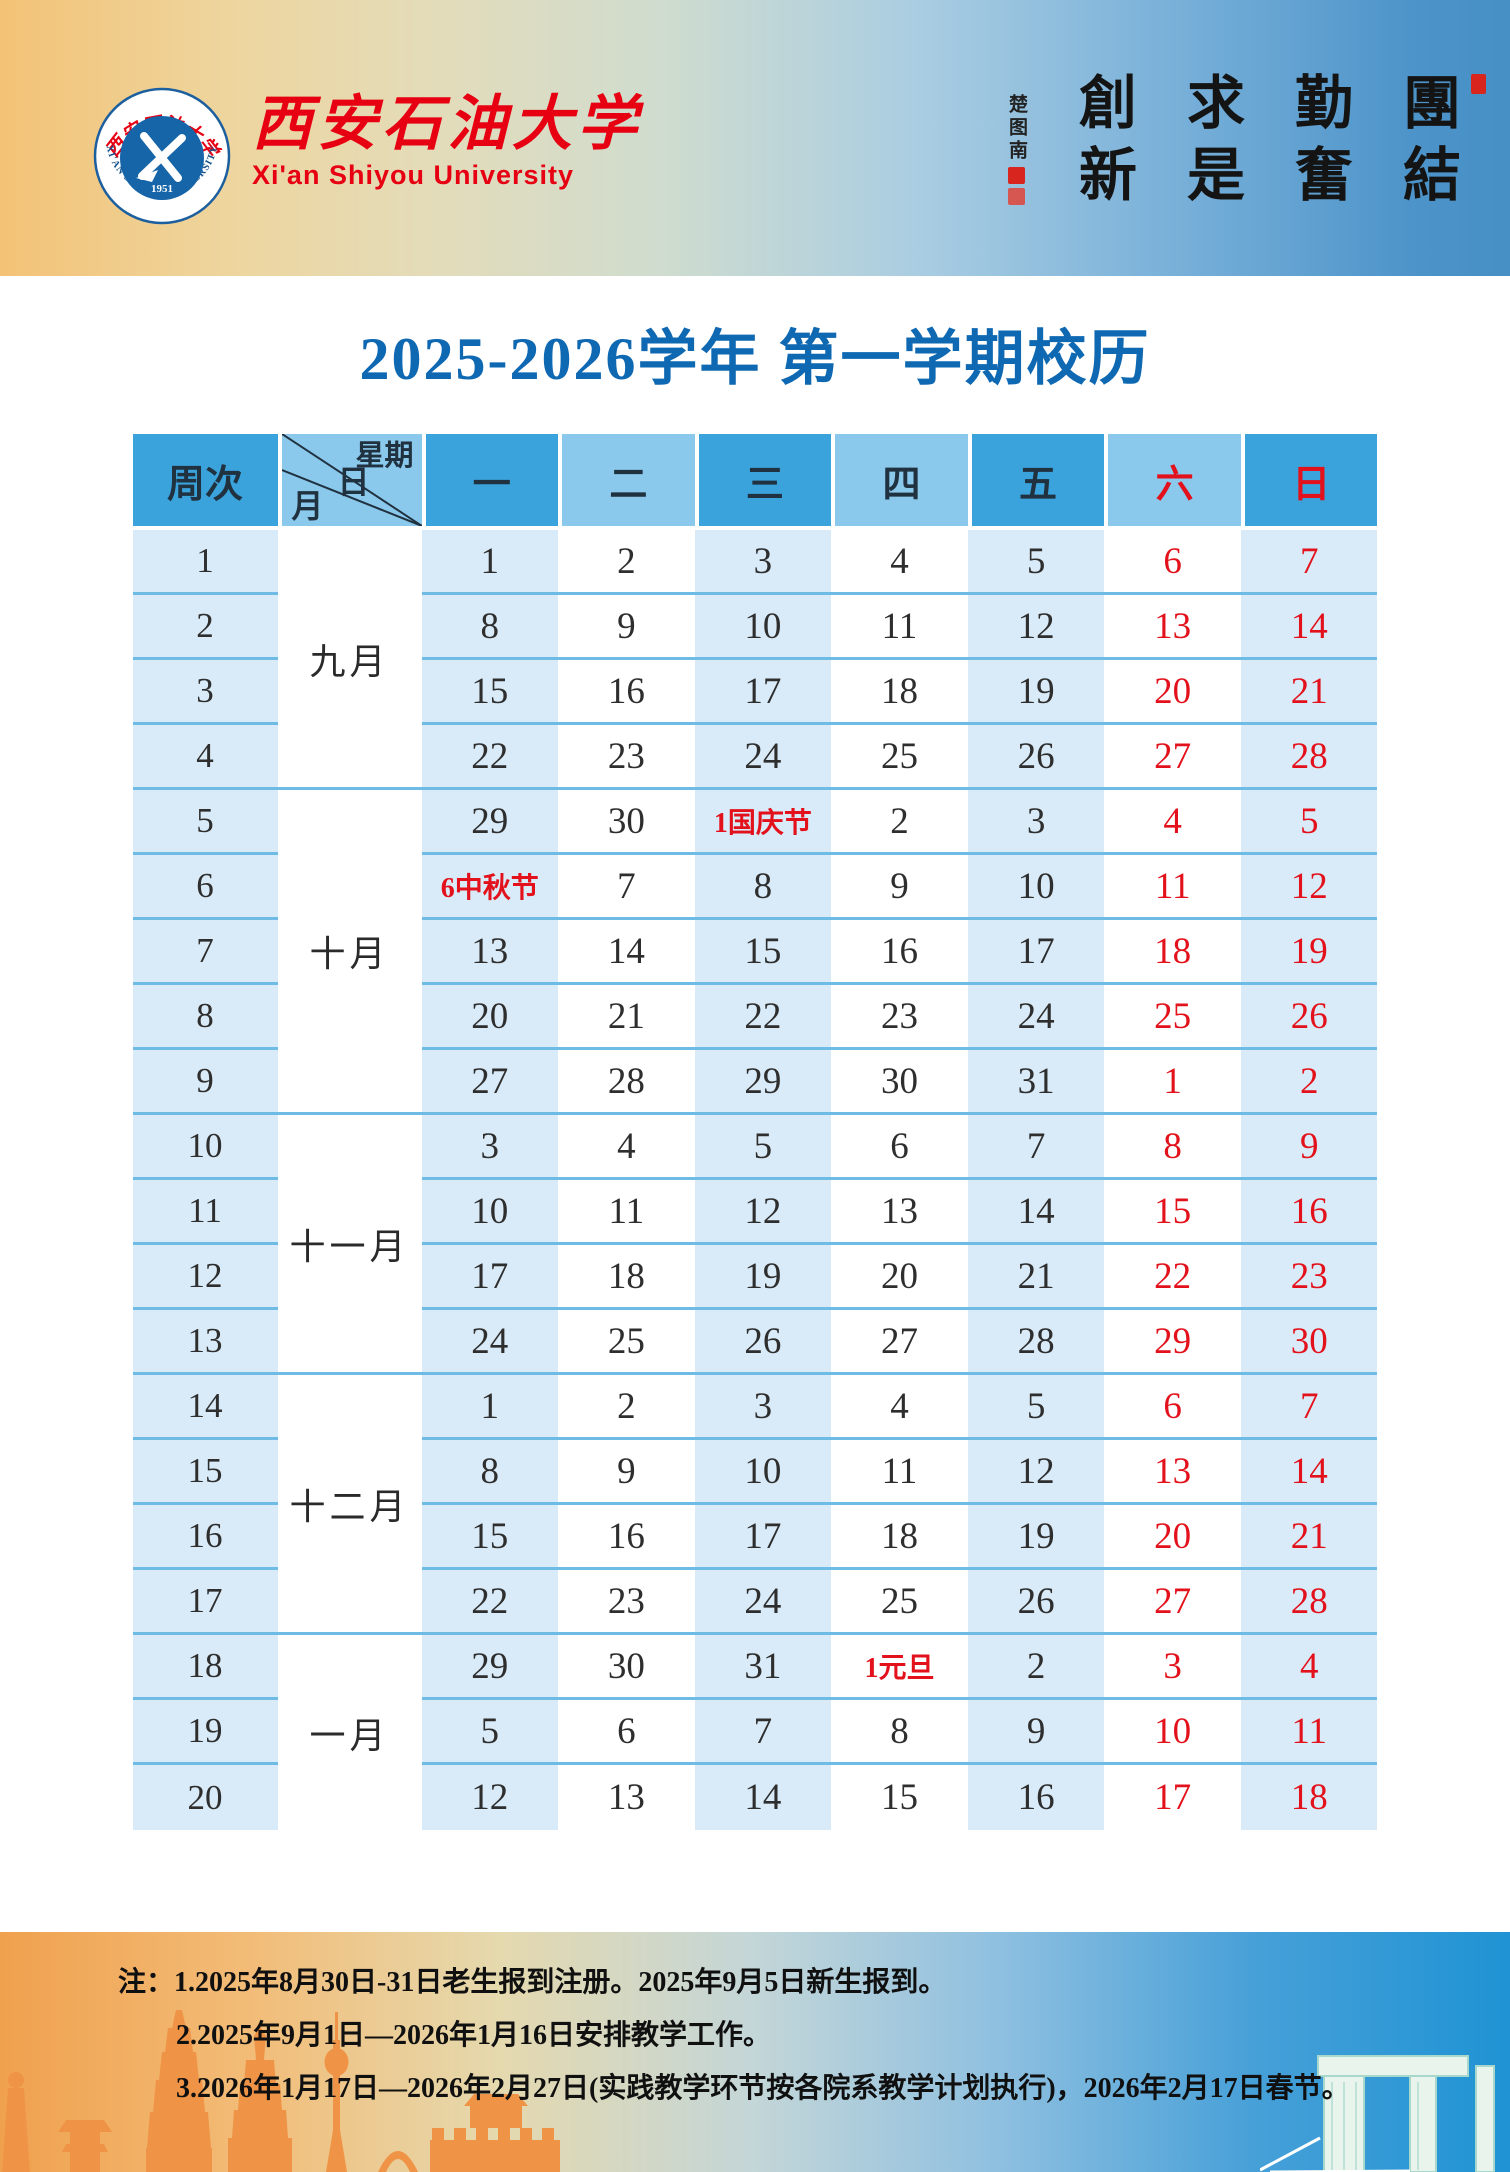  What do you see at coordinates (146, 1982) in the screenshot?
I see `note-prefix: 注：` at bounding box center [146, 1982].